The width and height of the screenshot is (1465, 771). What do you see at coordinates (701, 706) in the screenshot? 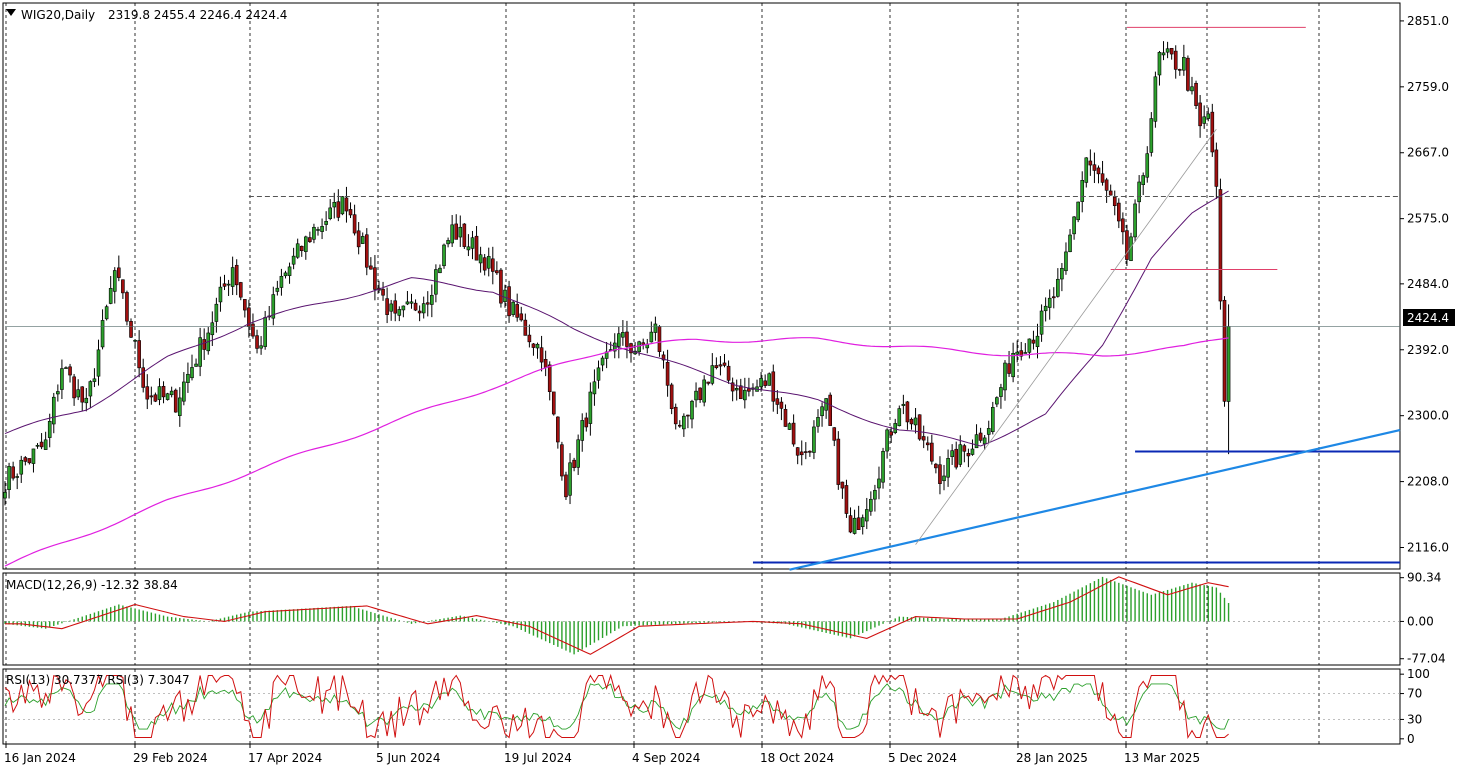
I see `rsi-panel` at bounding box center [701, 706].